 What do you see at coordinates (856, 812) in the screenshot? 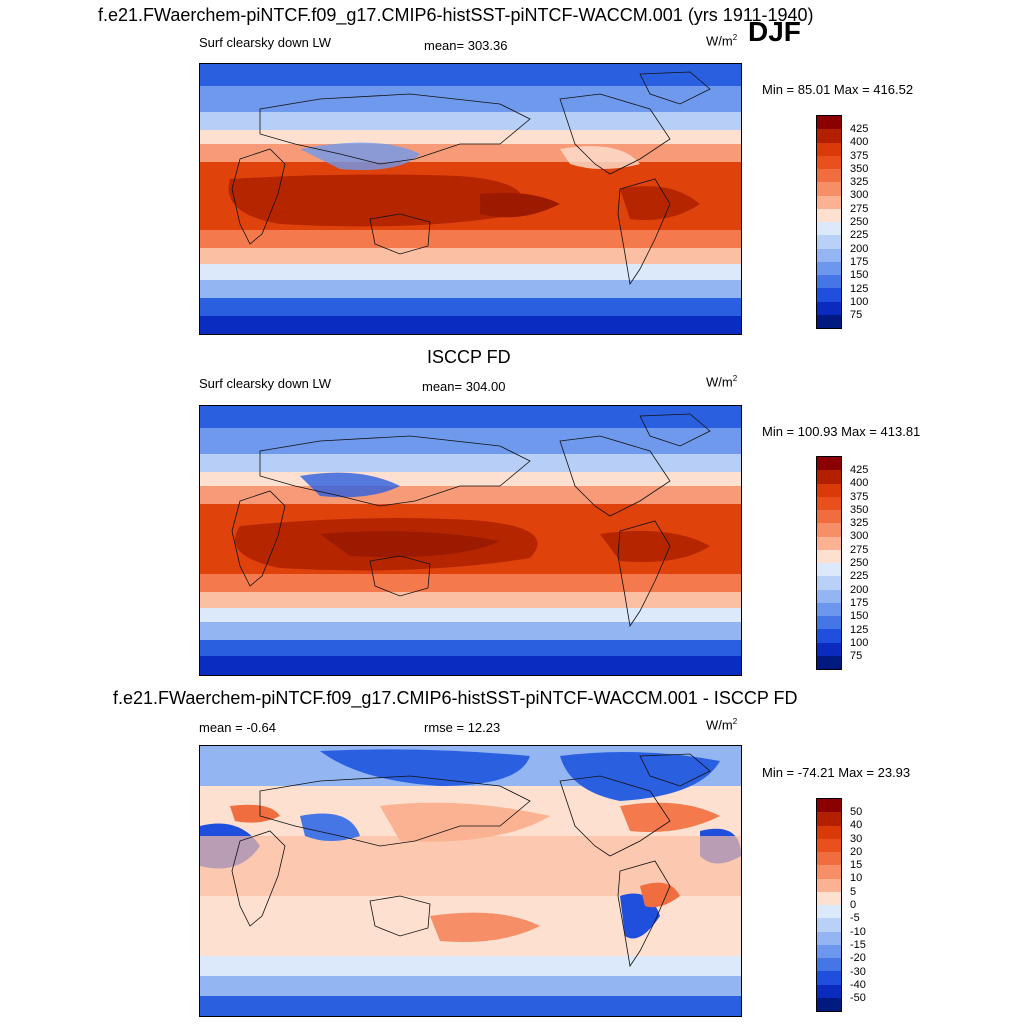
I see `colorbar-tick-label: 50` at bounding box center [856, 812].